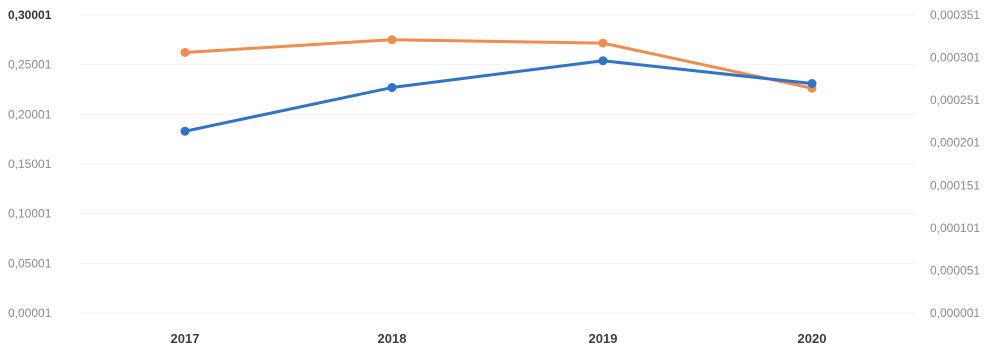 This screenshot has height=352, width=995. I want to click on right-tick-label: 0,000101, so click(955, 228).